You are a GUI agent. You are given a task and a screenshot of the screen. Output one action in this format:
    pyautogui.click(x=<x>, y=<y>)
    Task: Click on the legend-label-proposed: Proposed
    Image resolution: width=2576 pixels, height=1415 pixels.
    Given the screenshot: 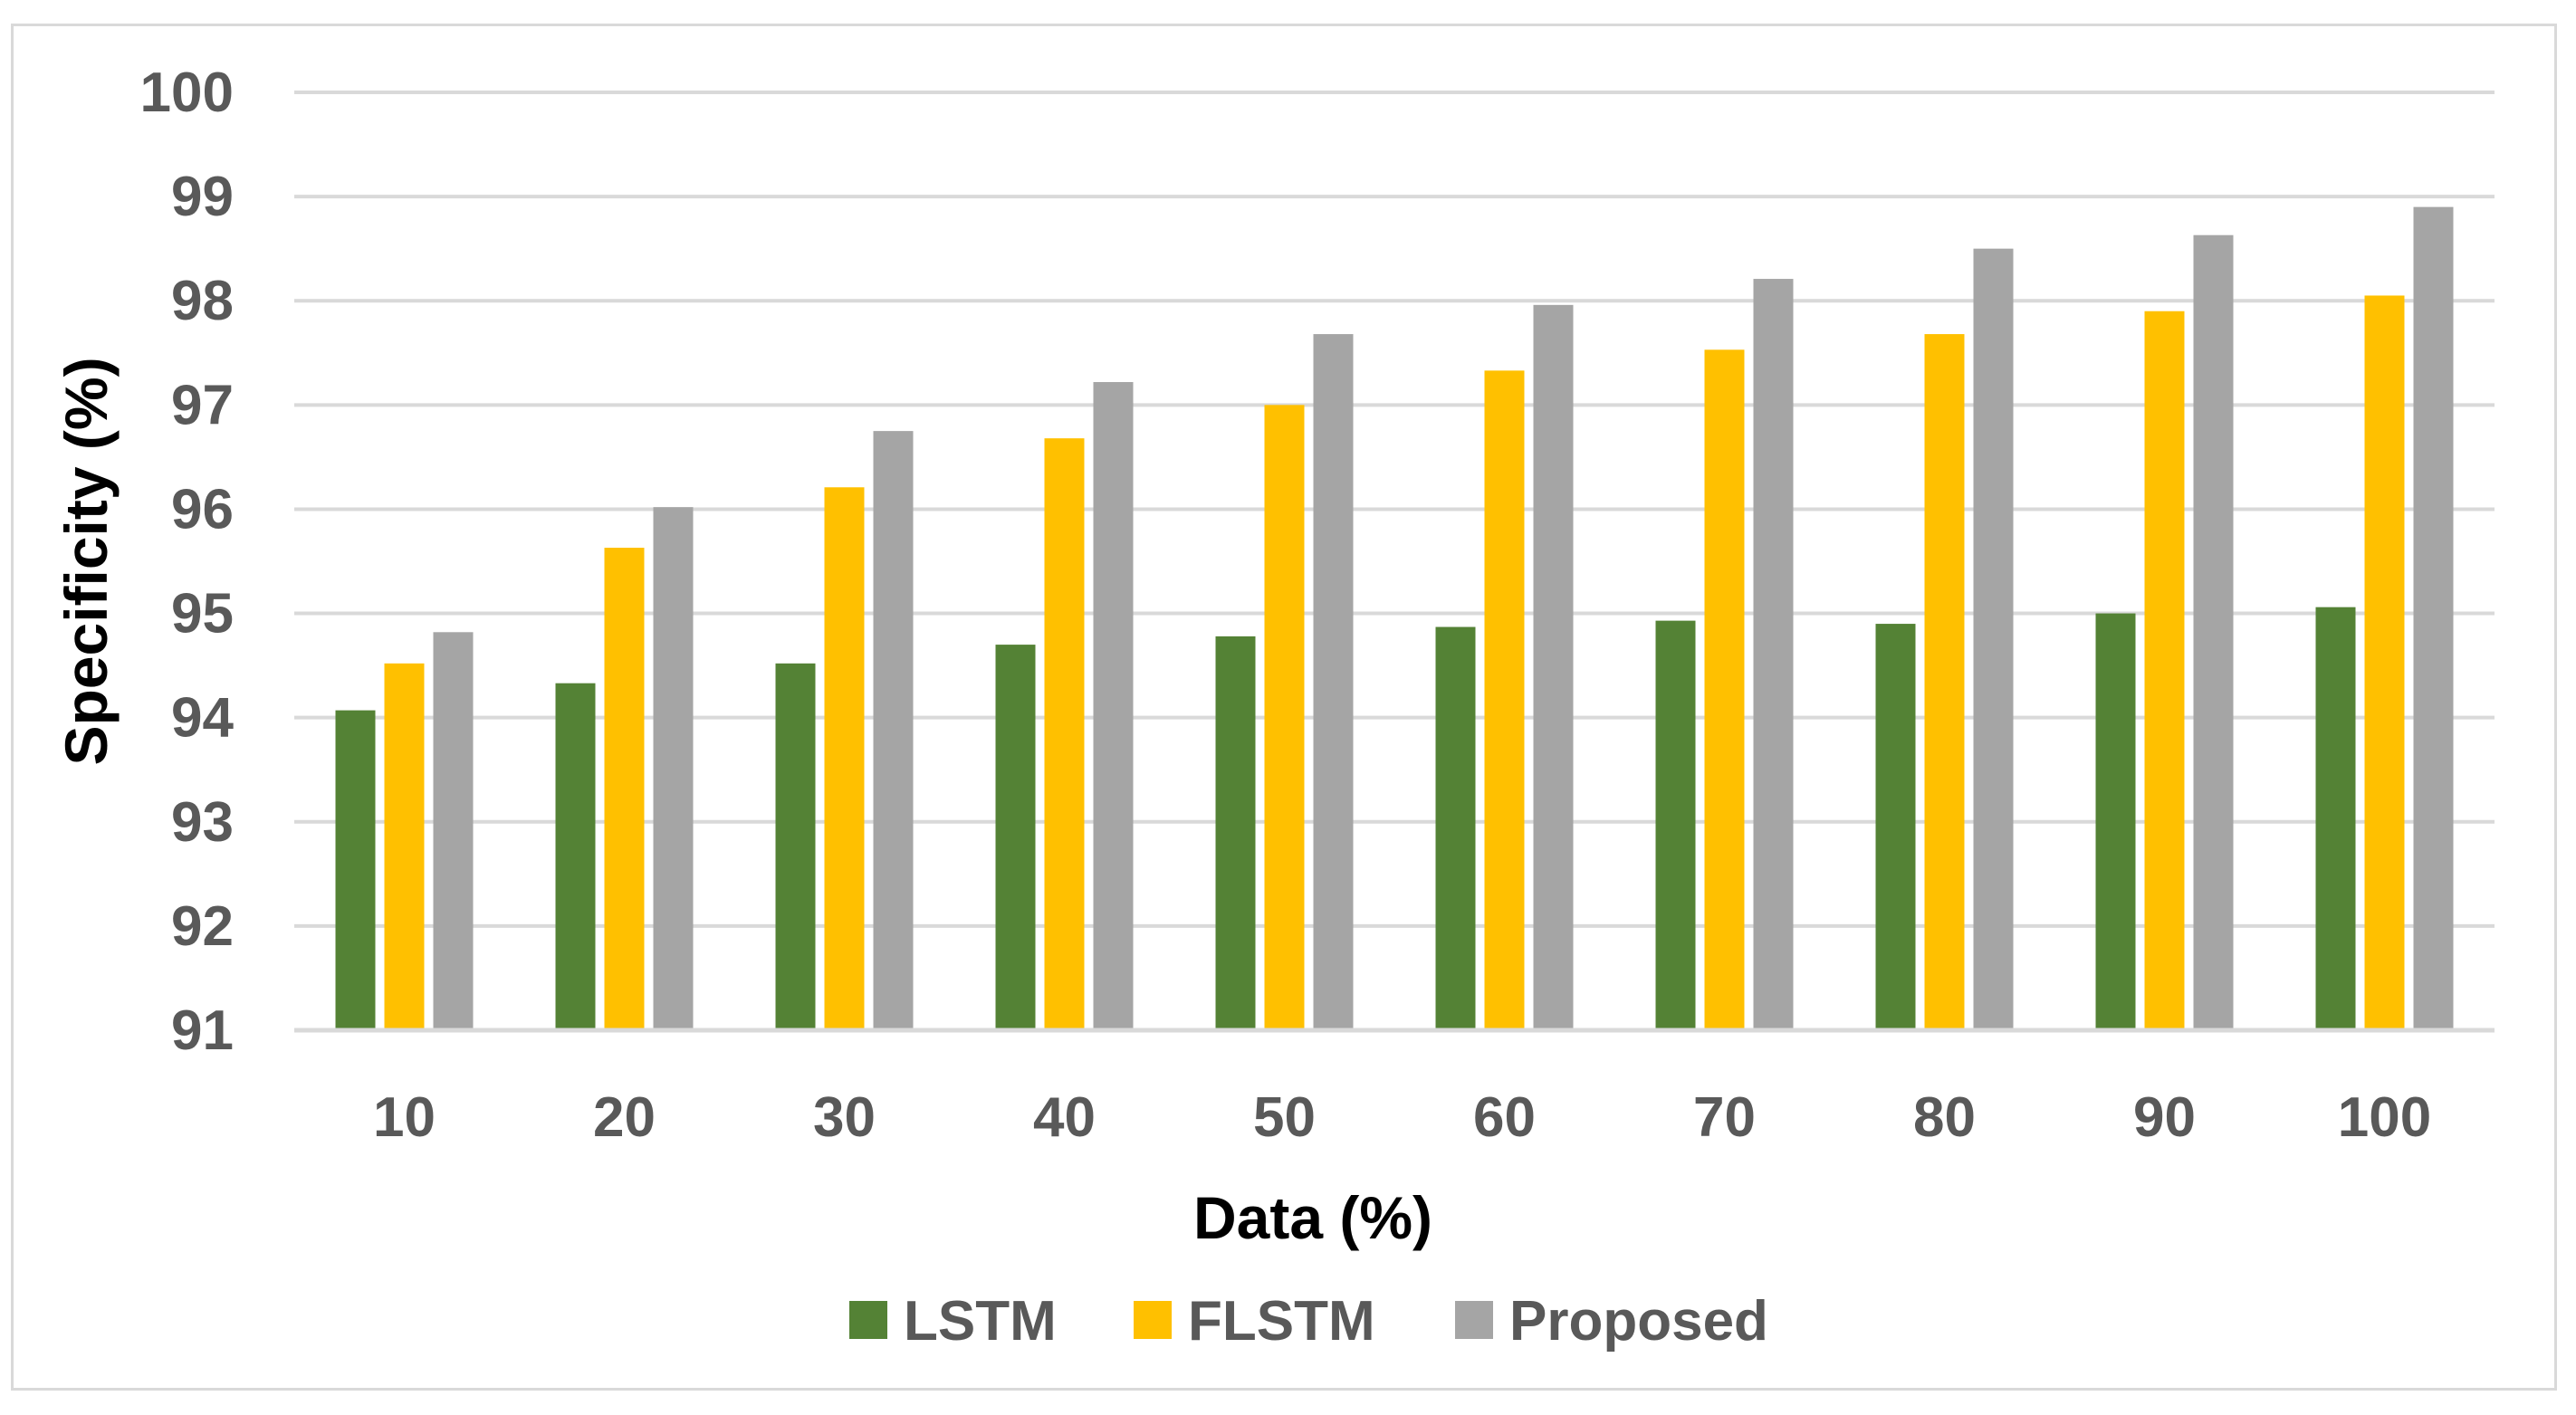 What is the action you would take?
    pyautogui.click(x=1638, y=1321)
    